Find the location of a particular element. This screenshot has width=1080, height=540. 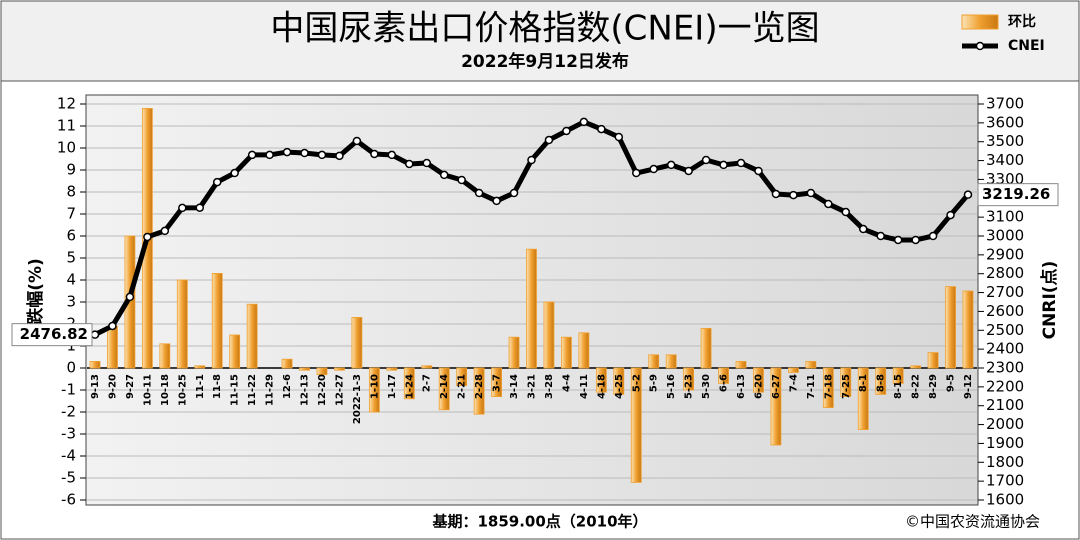

x-tick-label: 5-16 is located at coordinates (671, 386).